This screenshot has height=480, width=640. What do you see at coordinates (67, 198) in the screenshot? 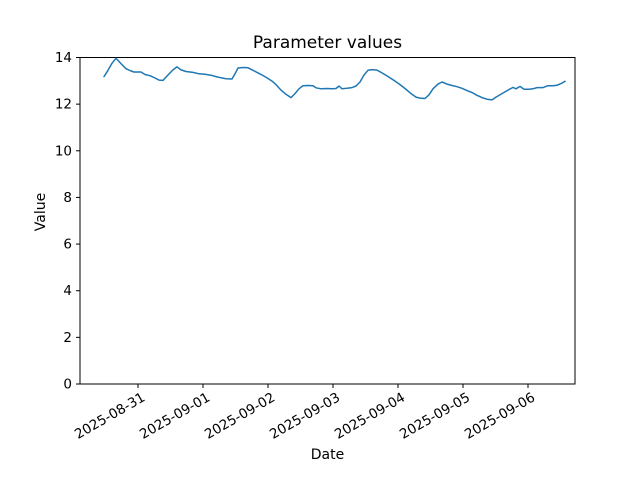
I see `y-tick-label: 8` at bounding box center [67, 198].